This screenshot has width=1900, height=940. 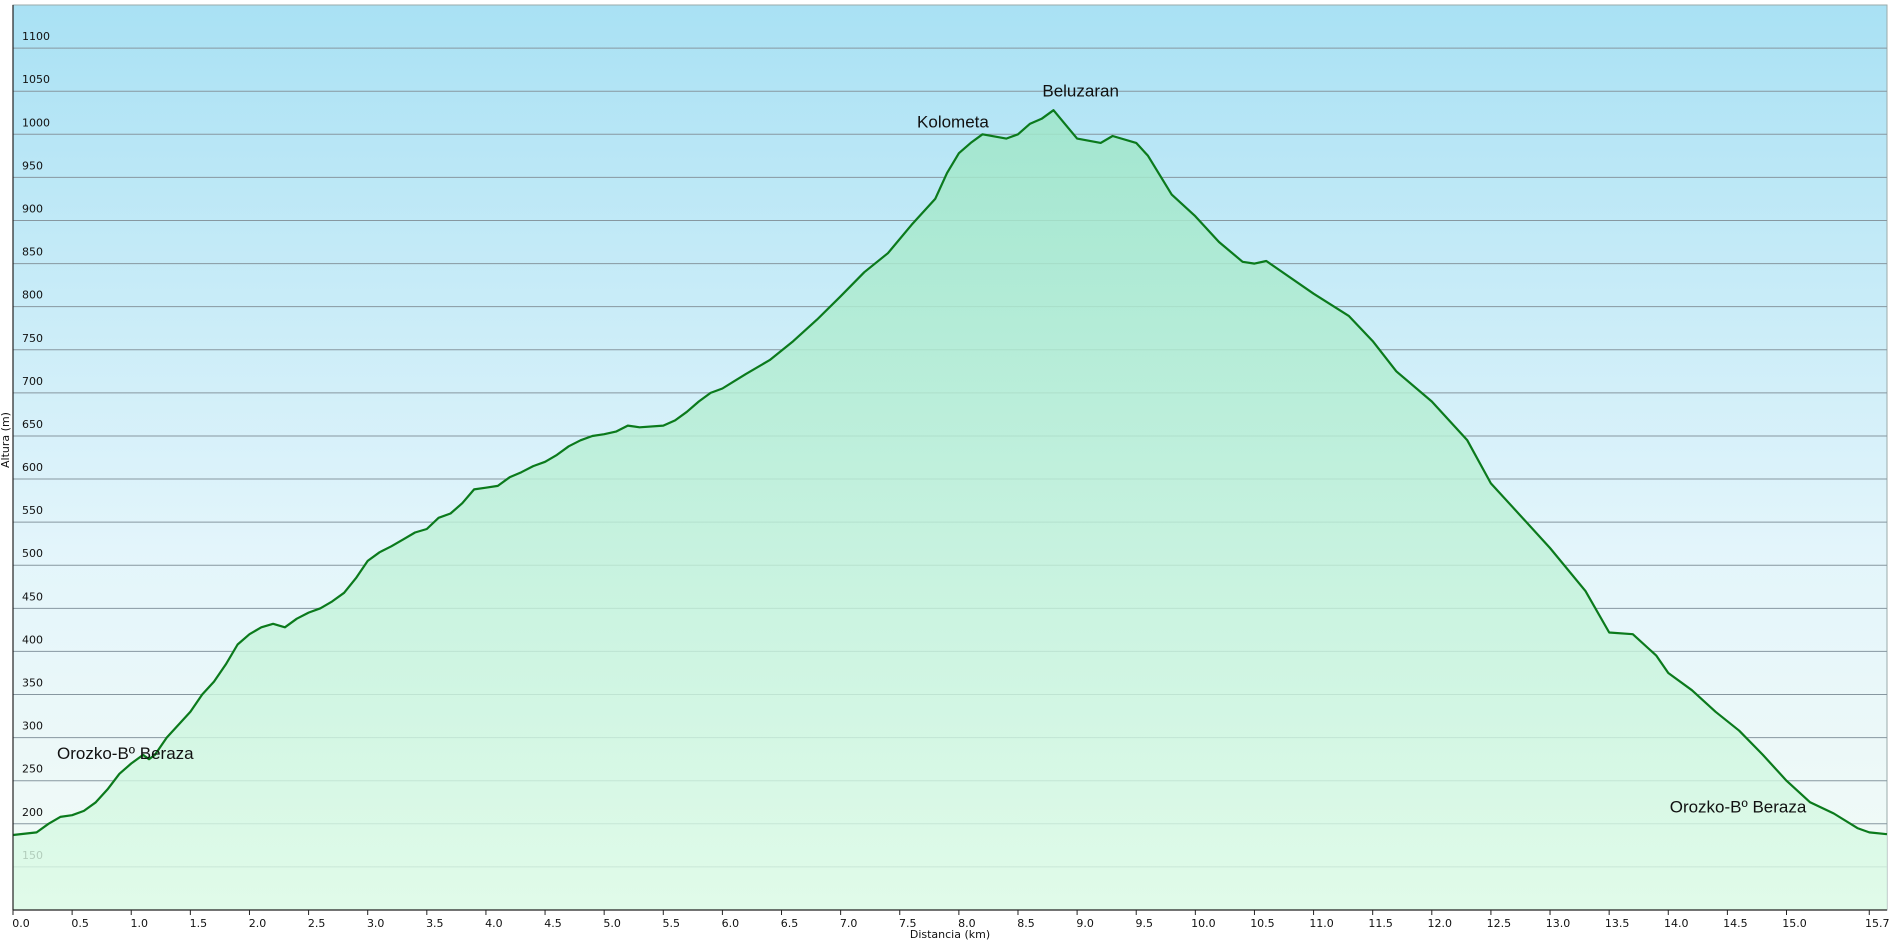 I want to click on y-tick-label: 350, so click(x=32, y=683).